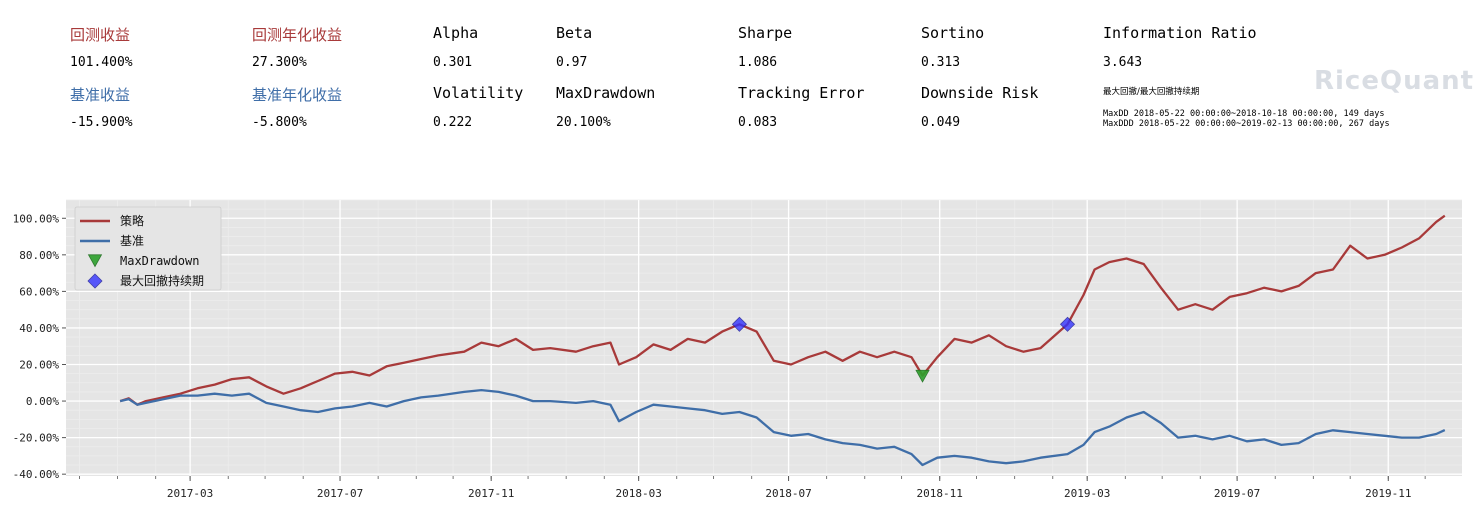 The image size is (1476, 508). What do you see at coordinates (456, 33) in the screenshot?
I see `metric-label: Alpha` at bounding box center [456, 33].